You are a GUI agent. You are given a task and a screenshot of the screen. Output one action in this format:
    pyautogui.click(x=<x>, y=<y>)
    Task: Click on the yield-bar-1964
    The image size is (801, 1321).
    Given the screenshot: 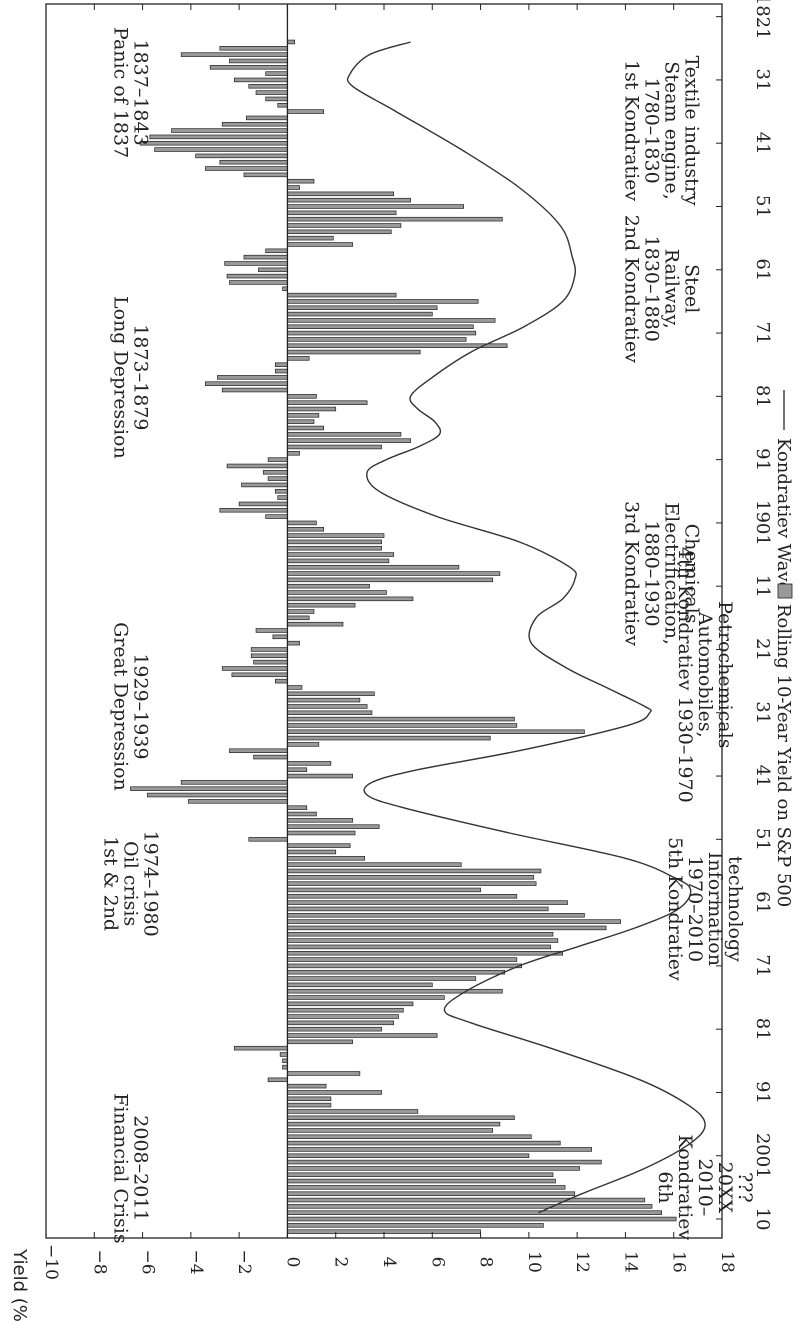 What is the action you would take?
    pyautogui.click(x=454, y=921)
    